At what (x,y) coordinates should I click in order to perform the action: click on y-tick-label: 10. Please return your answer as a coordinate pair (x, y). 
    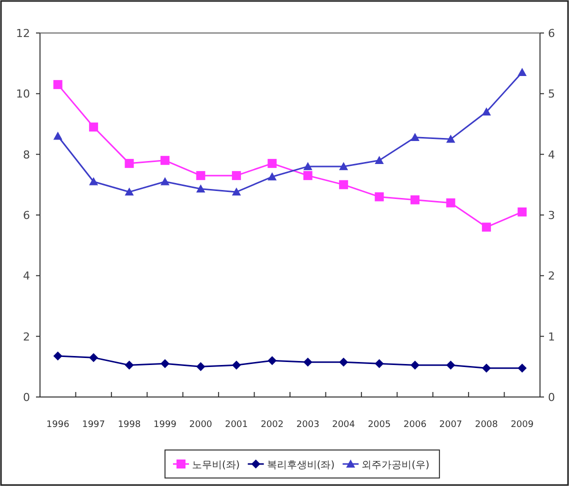
    Looking at the image, I should click on (23, 94).